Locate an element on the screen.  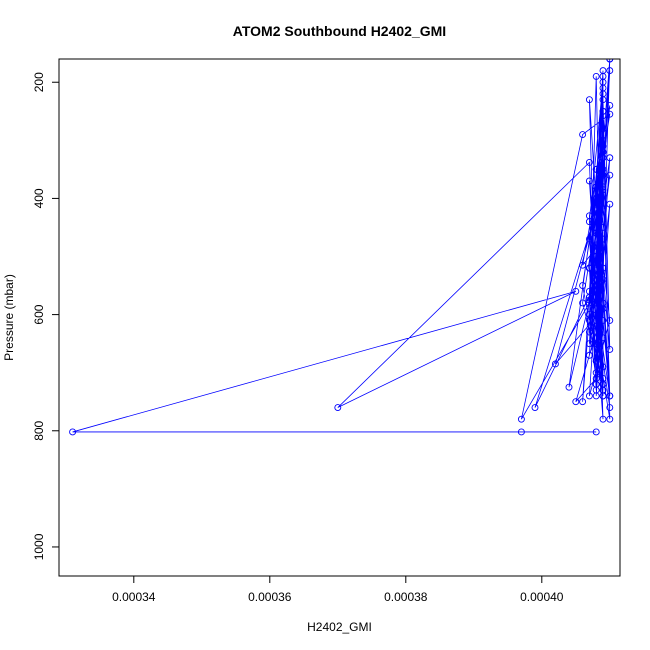
x-axis-label: H2402_GMI is located at coordinates (339, 627).